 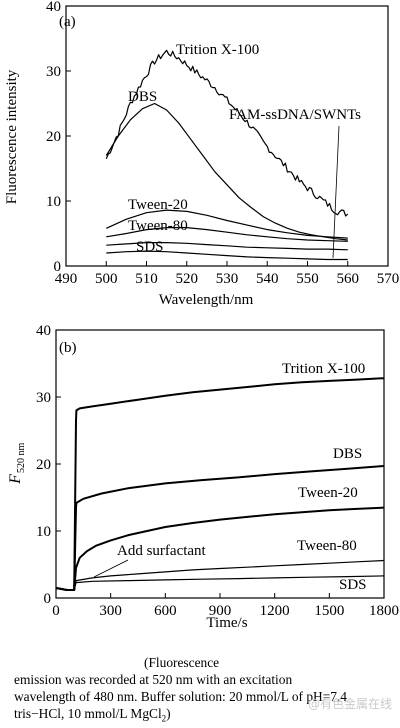 What do you see at coordinates (111, 568) in the screenshot?
I see `add-surfactant-arrow-line` at bounding box center [111, 568].